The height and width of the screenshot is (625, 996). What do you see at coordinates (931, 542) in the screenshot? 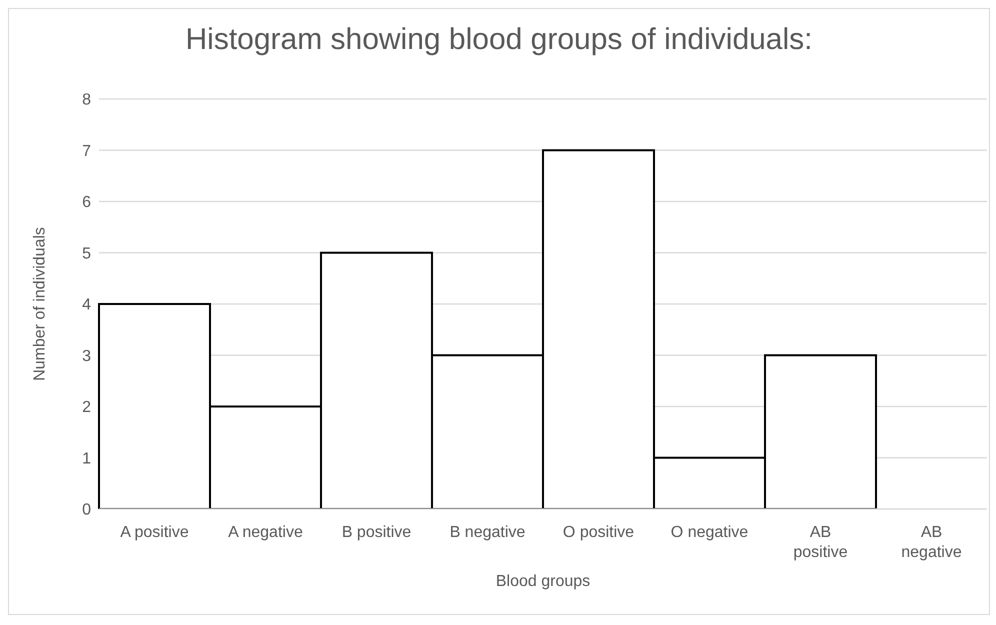
I see `x-tick-label: AB negative` at bounding box center [931, 542].